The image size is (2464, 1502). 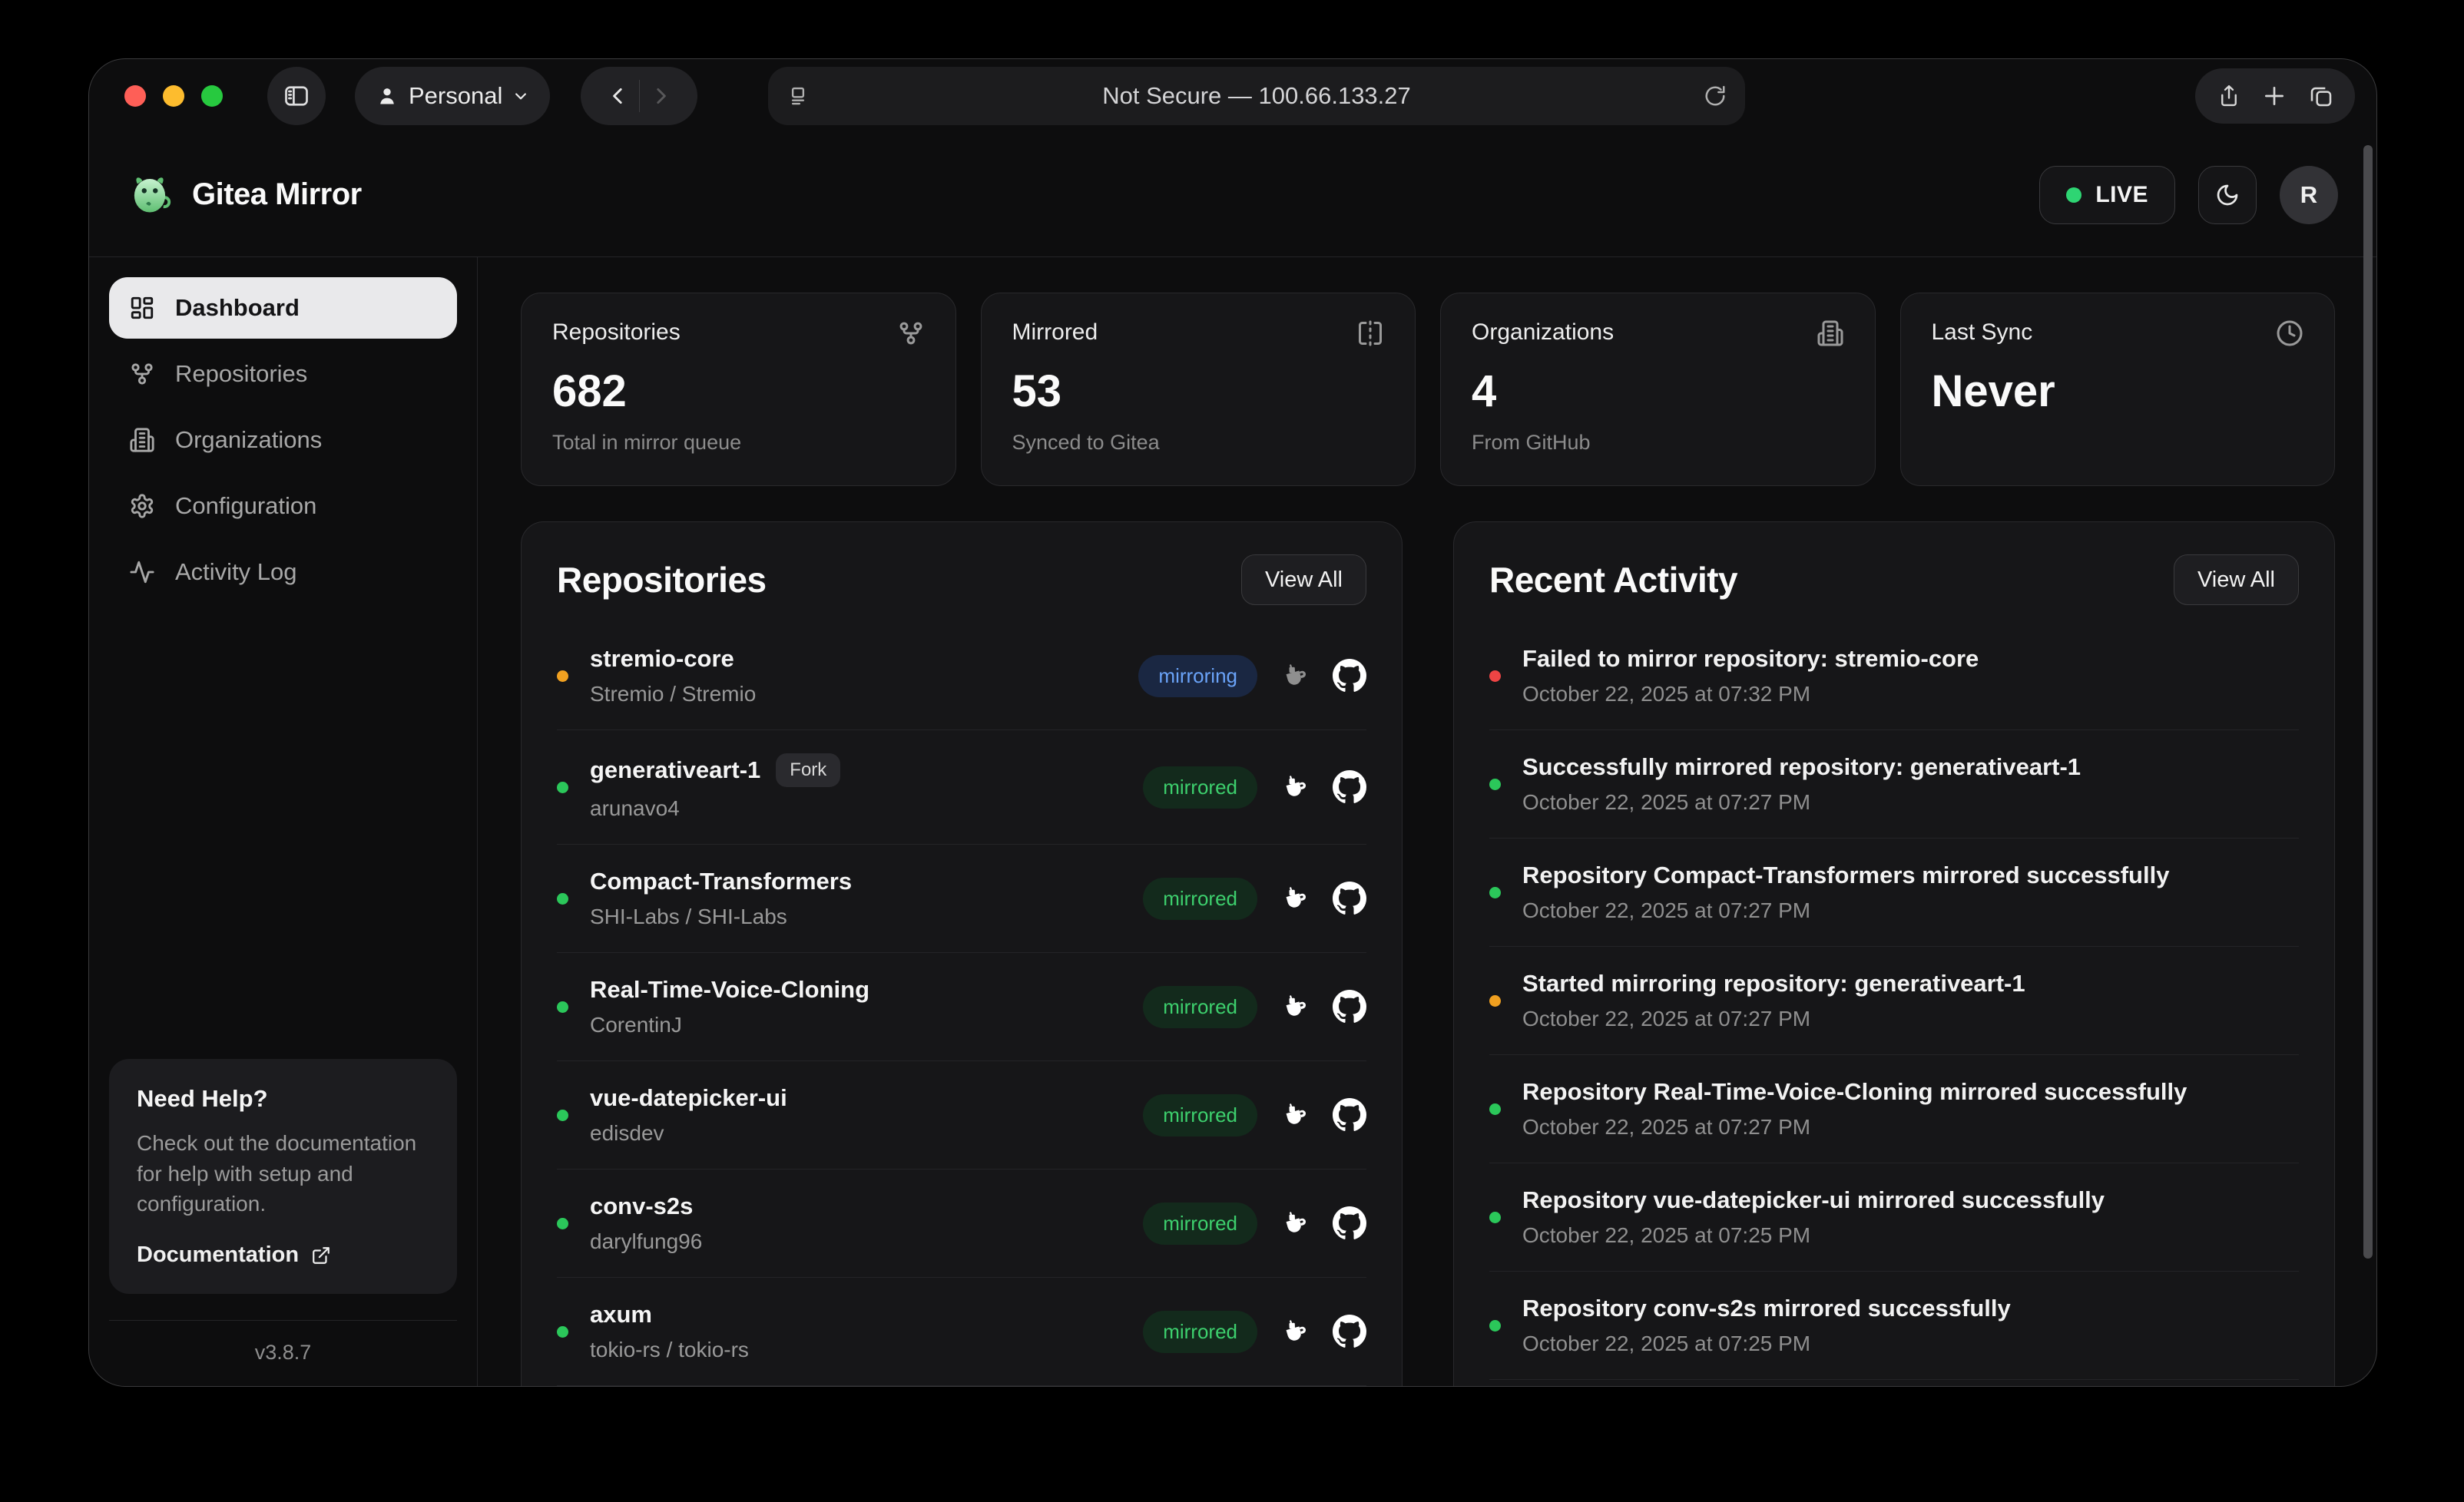 I want to click on close-window-button, so click(x=135, y=96).